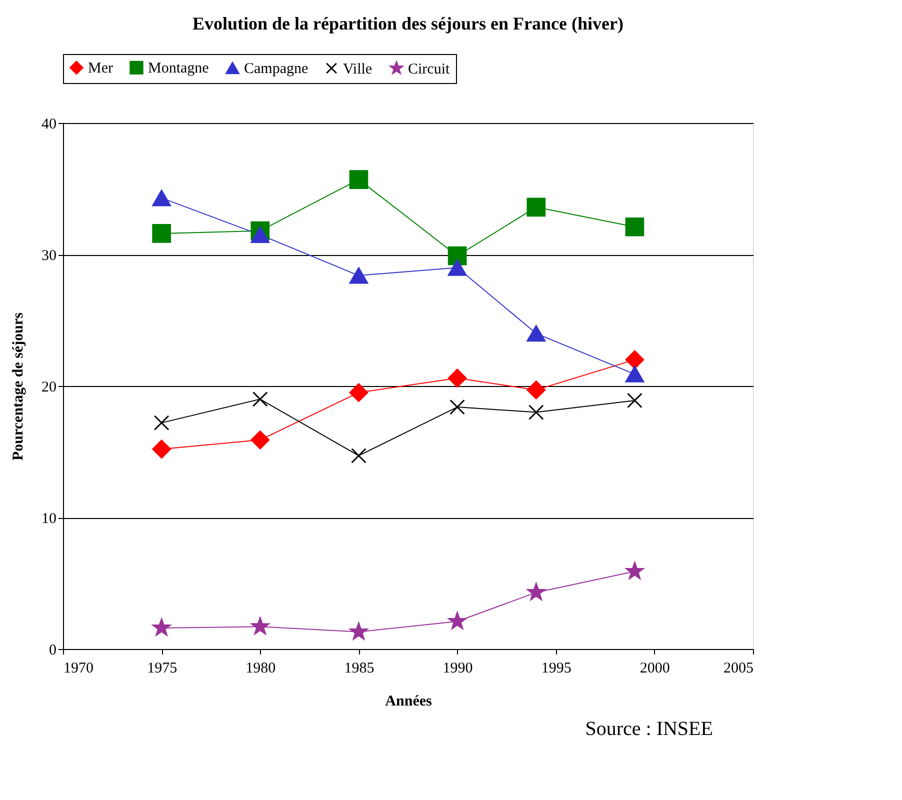 This screenshot has height=800, width=902. What do you see at coordinates (261, 668) in the screenshot?
I see `x-tick-label: 1980` at bounding box center [261, 668].